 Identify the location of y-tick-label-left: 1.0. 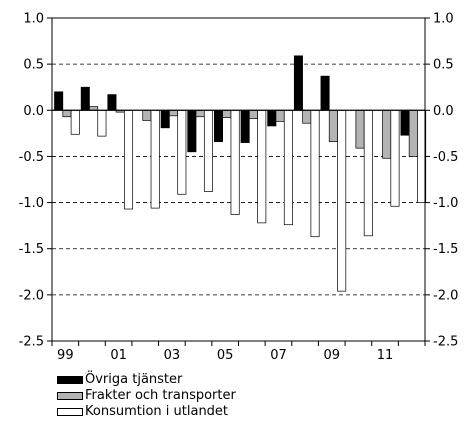
(33, 19).